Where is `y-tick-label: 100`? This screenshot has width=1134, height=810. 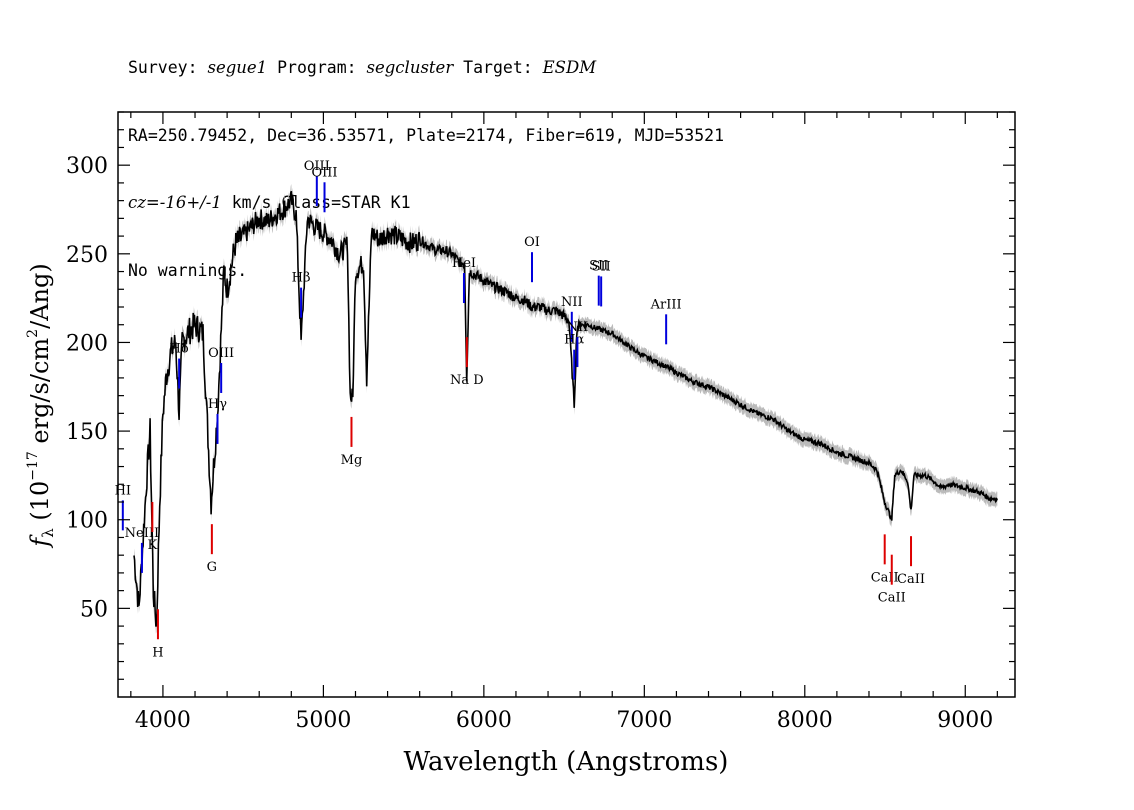
y-tick-label: 100 is located at coordinates (87, 521).